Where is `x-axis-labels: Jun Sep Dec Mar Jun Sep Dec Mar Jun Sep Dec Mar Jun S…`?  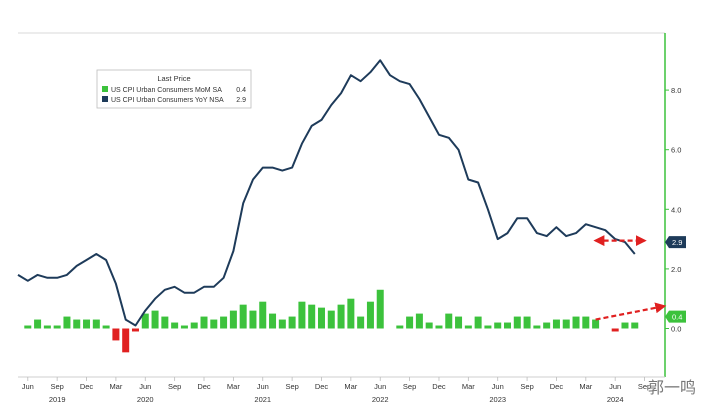
x-axis-labels: Jun Sep Dec Mar Jun Sep Dec Mar Jun Sep Dec Mar Jun S… is located at coordinates (336, 390).